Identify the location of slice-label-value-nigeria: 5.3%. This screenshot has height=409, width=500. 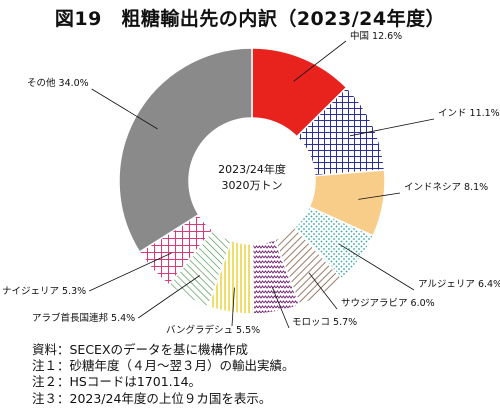
(74, 291).